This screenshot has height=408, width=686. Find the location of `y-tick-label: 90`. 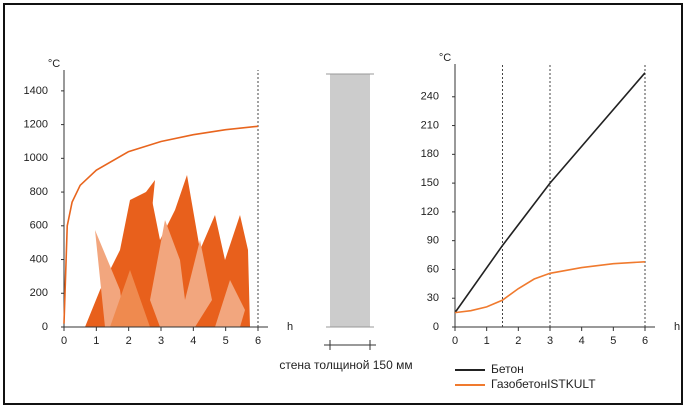

y-tick-label: 90 is located at coordinates (433, 241).